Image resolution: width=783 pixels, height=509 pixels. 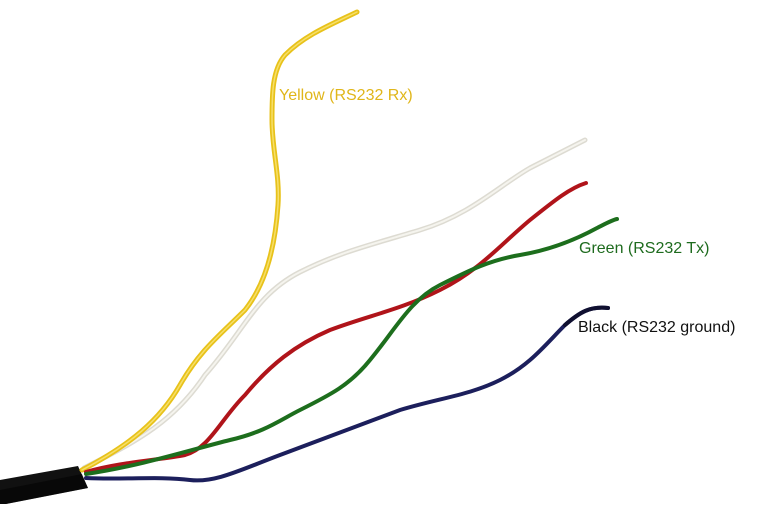 I want to click on black-wire-tip, so click(x=586, y=316).